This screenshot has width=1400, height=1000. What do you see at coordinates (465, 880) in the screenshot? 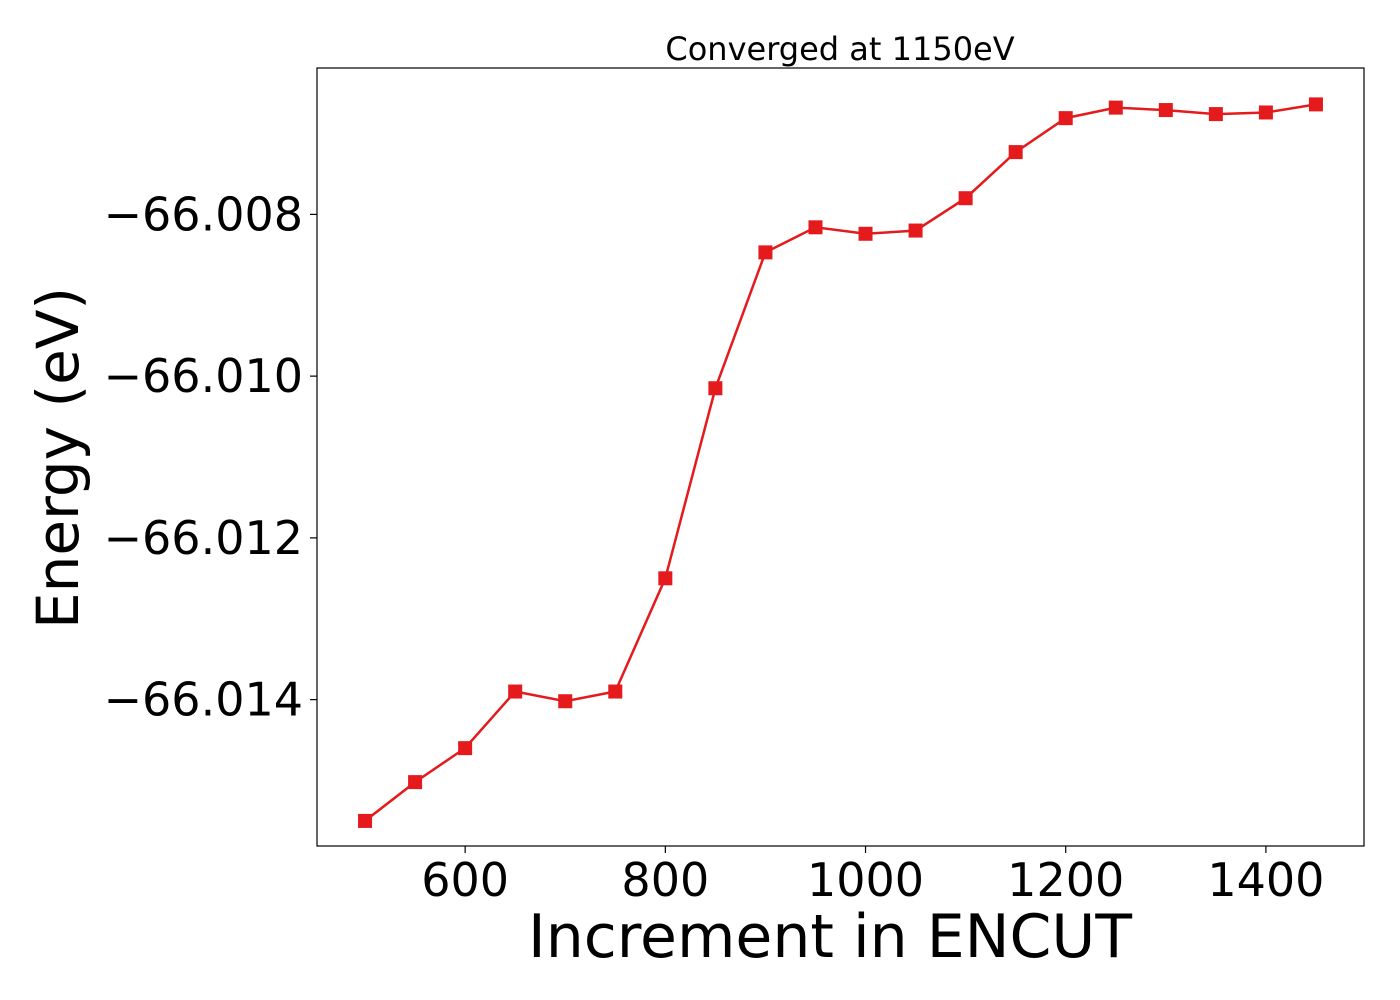
I see `x-tick-label: 600` at bounding box center [465, 880].